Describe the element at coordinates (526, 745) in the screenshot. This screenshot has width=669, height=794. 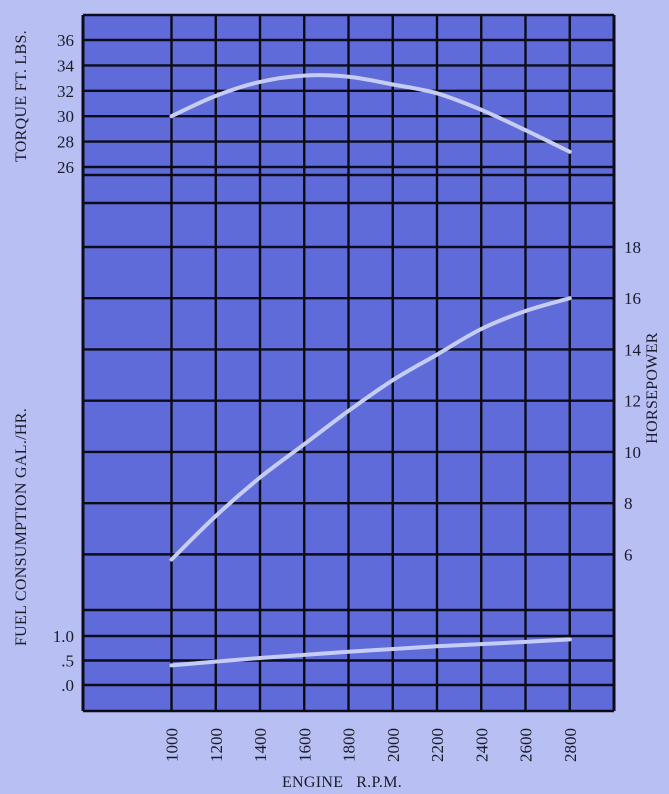
I see `x-tick-label: 2600` at that location.